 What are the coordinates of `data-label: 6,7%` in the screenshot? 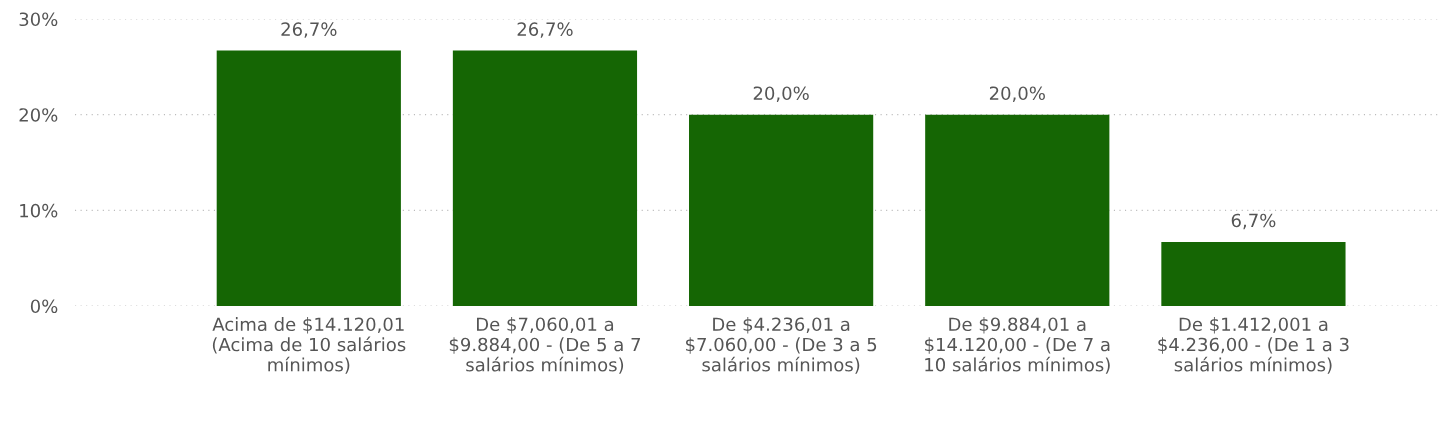 It's located at (1253, 221).